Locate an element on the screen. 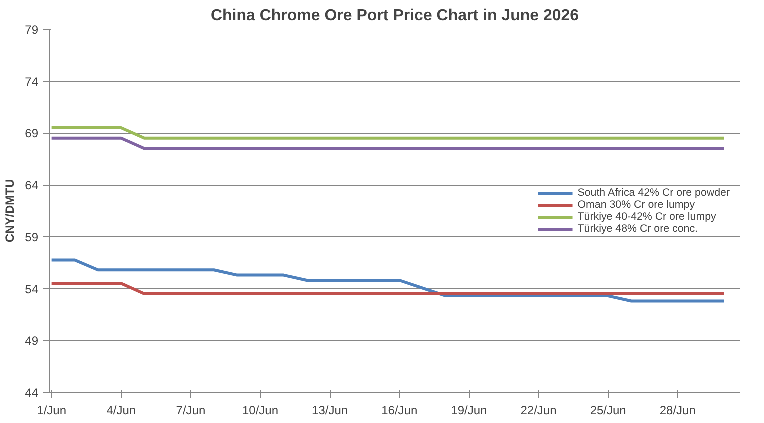  x-tick-label: 1/Jun is located at coordinates (51, 411).